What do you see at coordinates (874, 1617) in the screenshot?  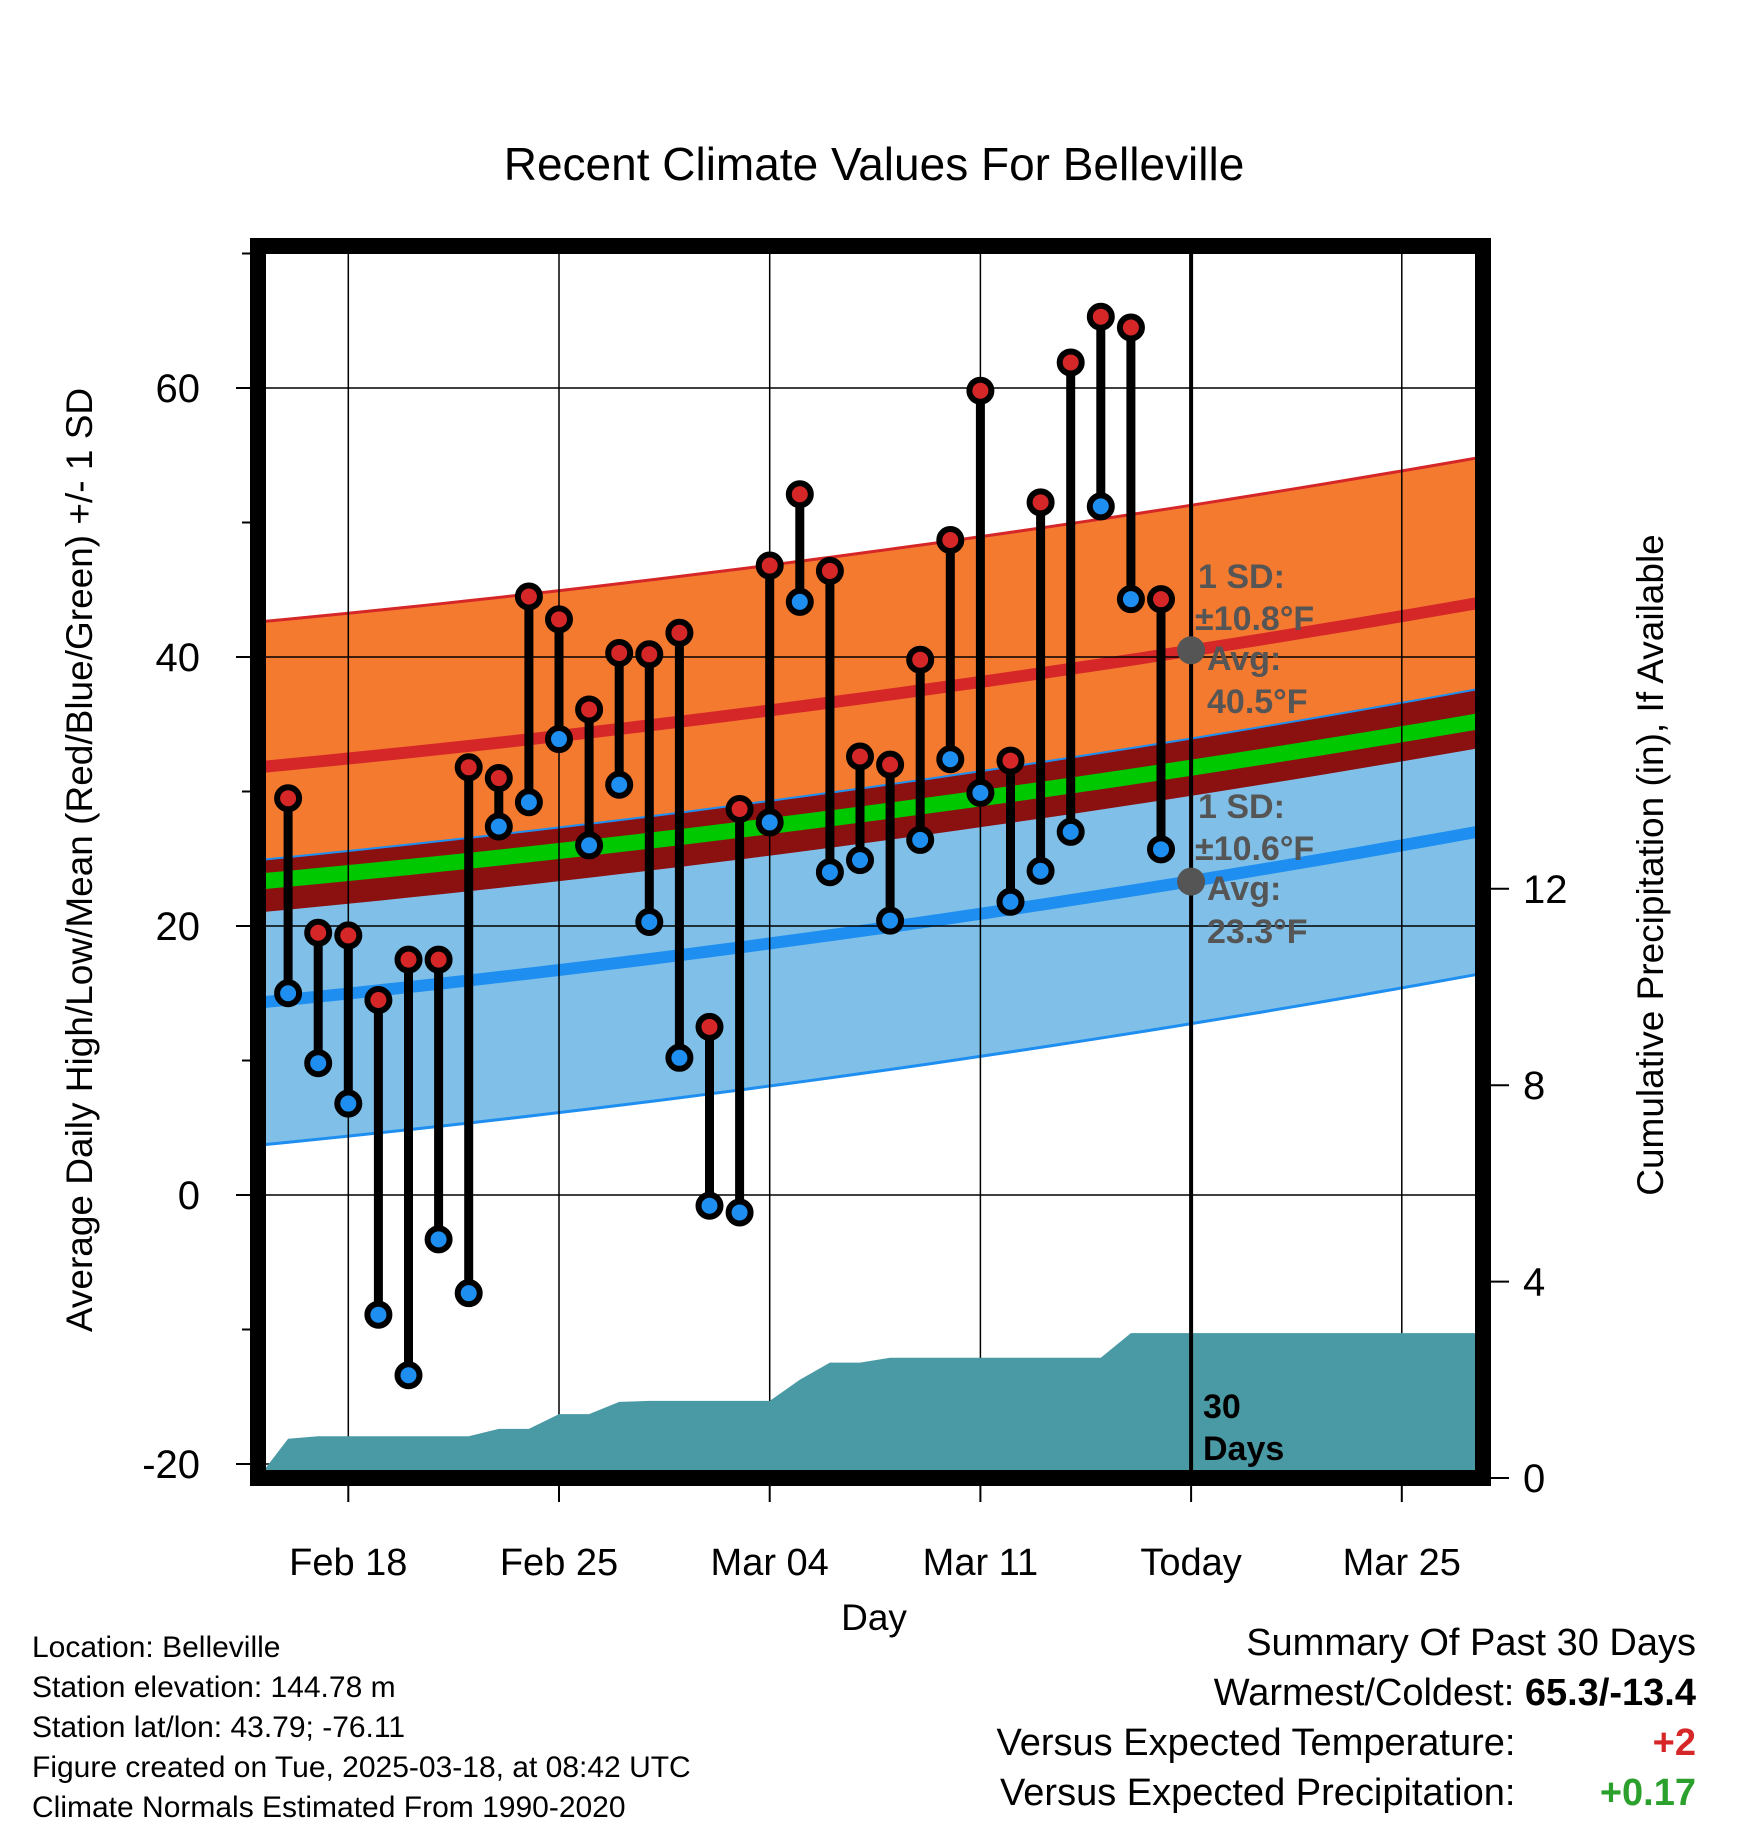 I see `x-axis-label: Day` at bounding box center [874, 1617].